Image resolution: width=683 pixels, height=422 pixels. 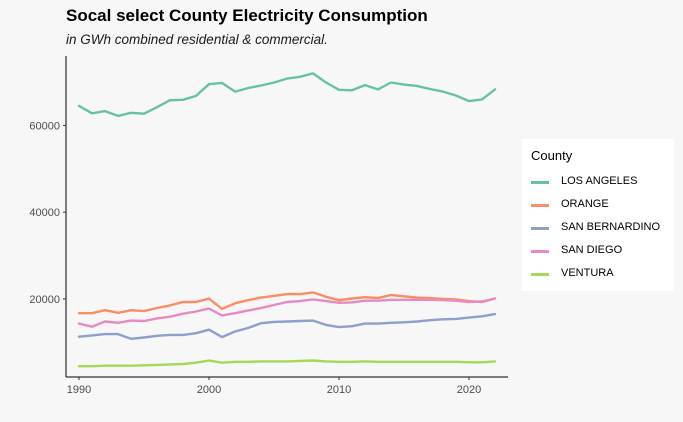 What do you see at coordinates (552, 155) in the screenshot?
I see `legend-title: County` at bounding box center [552, 155].